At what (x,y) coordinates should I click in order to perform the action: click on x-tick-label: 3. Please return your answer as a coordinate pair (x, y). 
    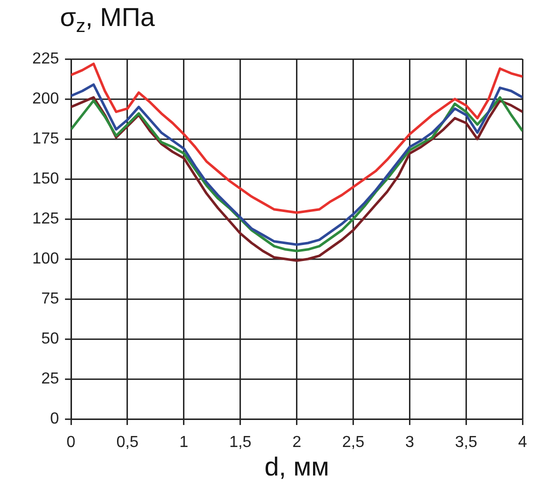
    Looking at the image, I should click on (409, 443).